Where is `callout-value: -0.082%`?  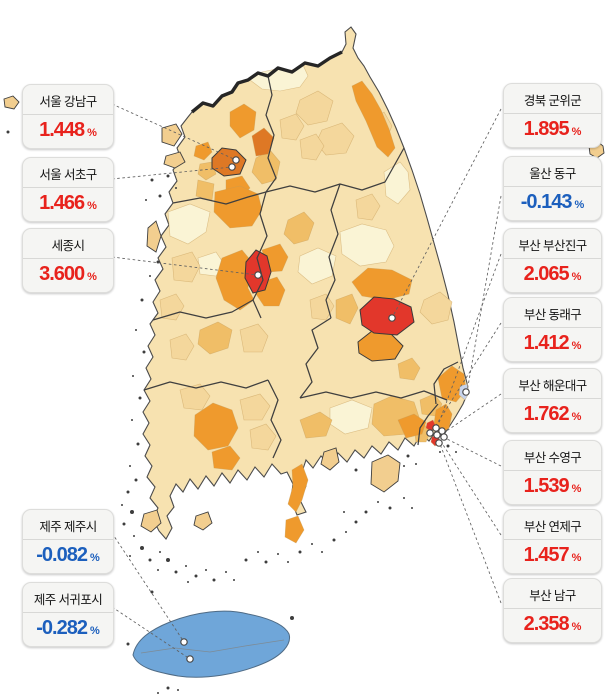
callout-value: -0.082% is located at coordinates (68, 555).